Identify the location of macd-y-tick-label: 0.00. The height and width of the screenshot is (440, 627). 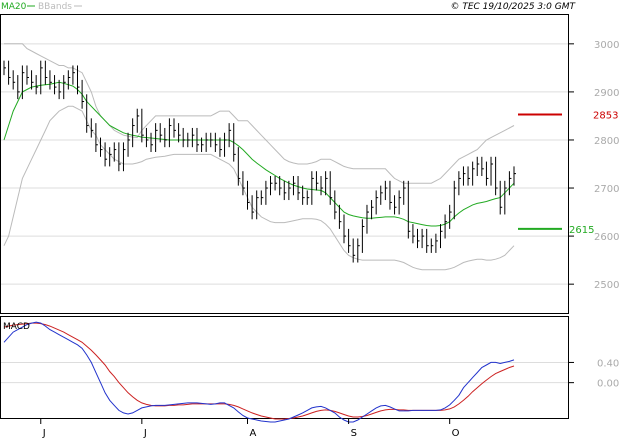
(608, 384).